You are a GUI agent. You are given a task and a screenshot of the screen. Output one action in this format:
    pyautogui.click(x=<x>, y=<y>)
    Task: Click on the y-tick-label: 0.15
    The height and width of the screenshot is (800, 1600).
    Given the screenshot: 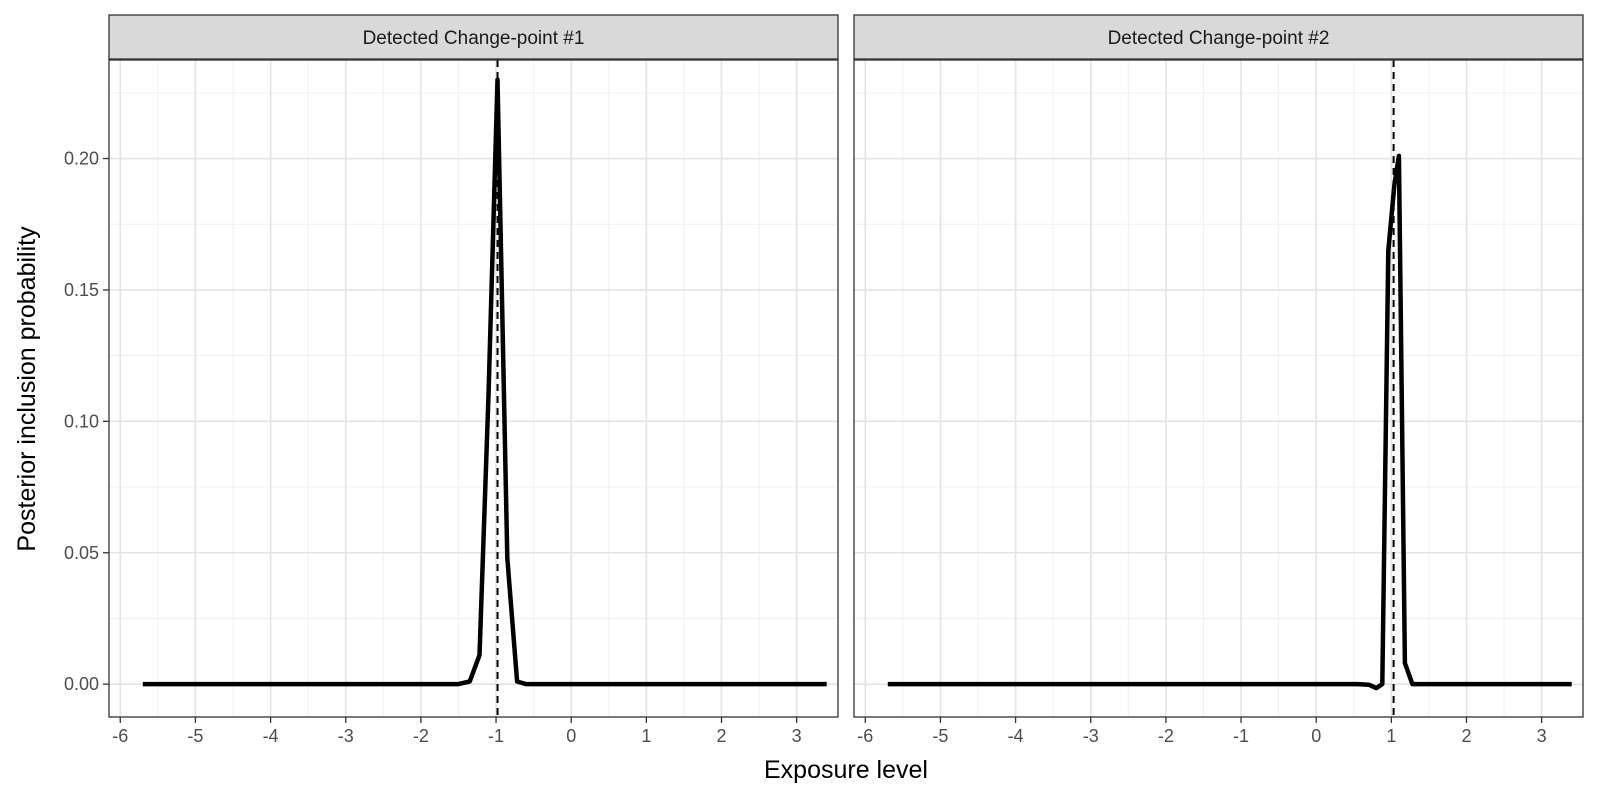 What is the action you would take?
    pyautogui.click(x=81, y=290)
    